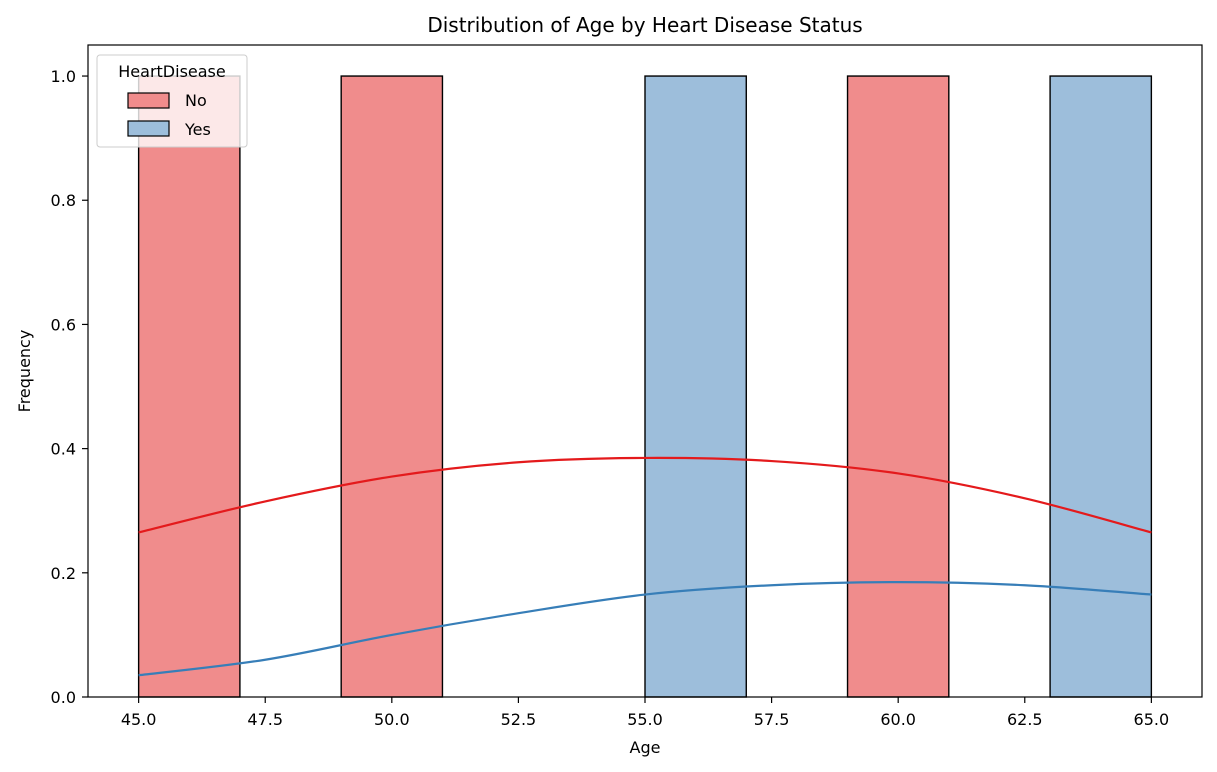  Describe the element at coordinates (898, 719) in the screenshot. I see `x-tick-label-6: 60.0` at that location.